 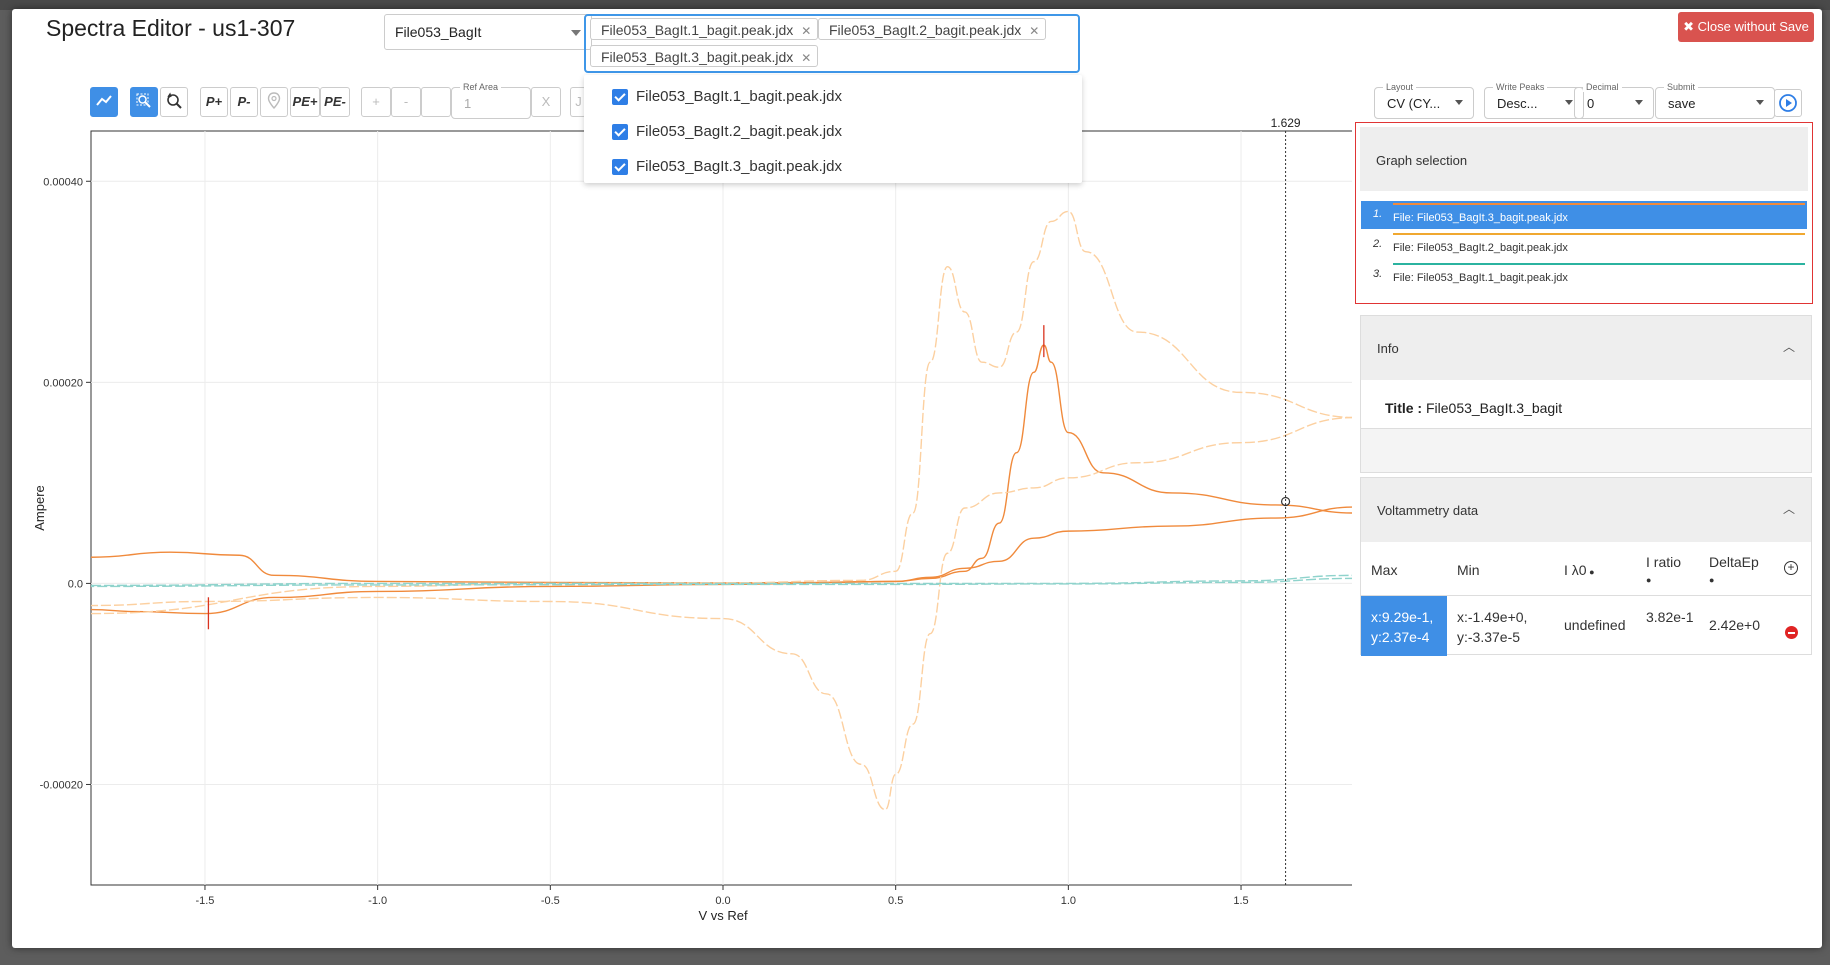 What do you see at coordinates (1404, 408) in the screenshot?
I see `info-title-label: Title :` at bounding box center [1404, 408].